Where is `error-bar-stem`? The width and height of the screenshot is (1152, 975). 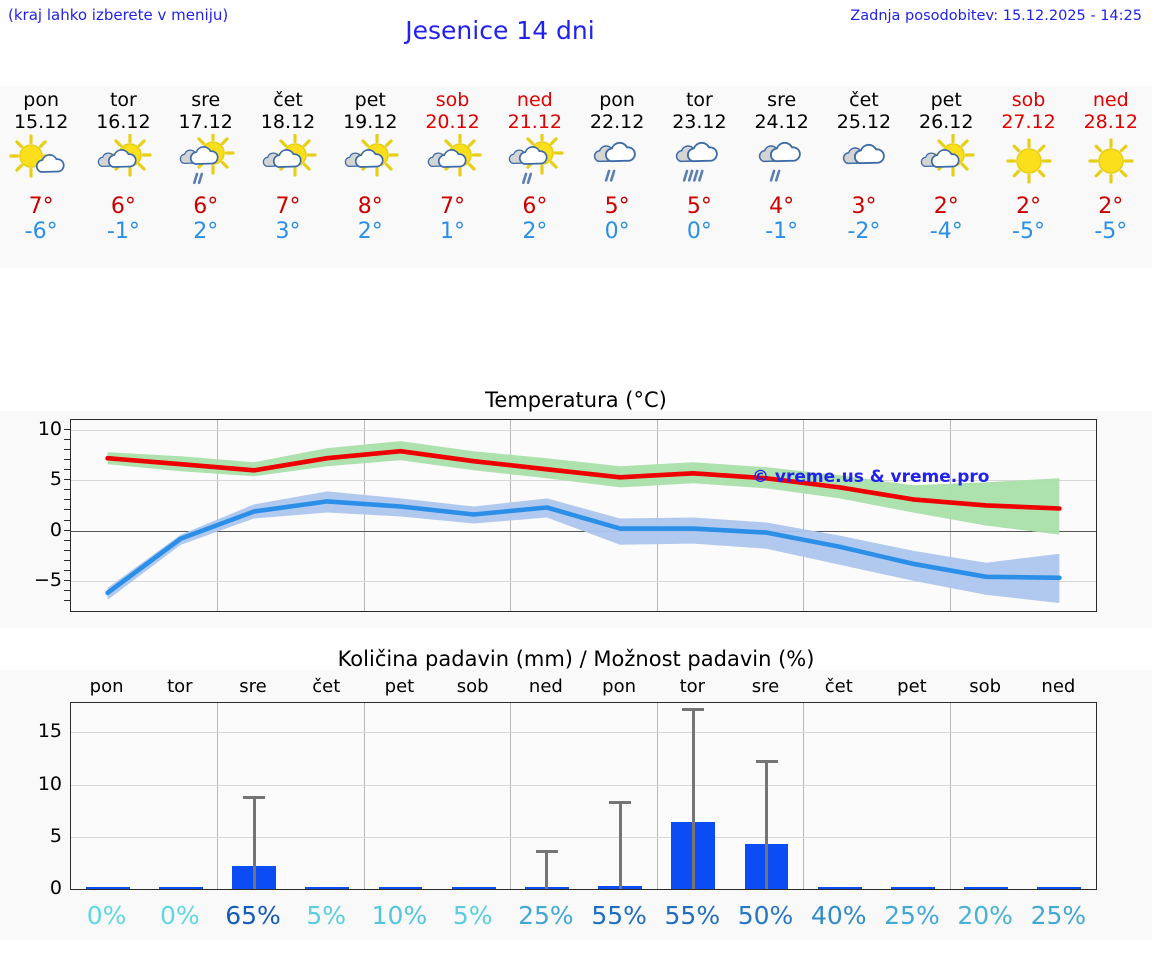
error-bar-stem is located at coordinates (547, 869).